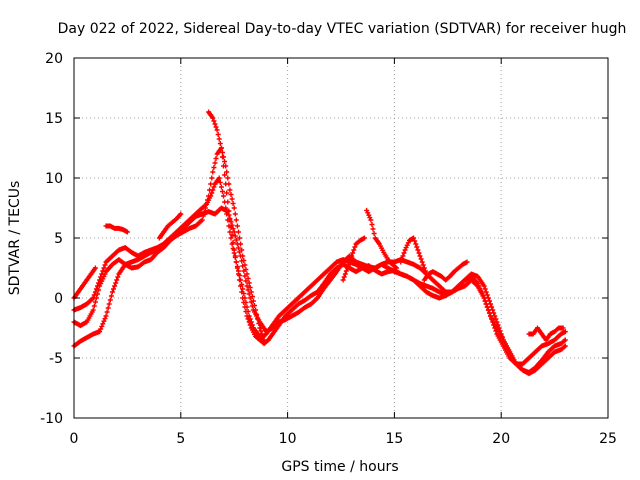 This screenshot has height=480, width=640. I want to click on x-tick-label: 20, so click(501, 439).